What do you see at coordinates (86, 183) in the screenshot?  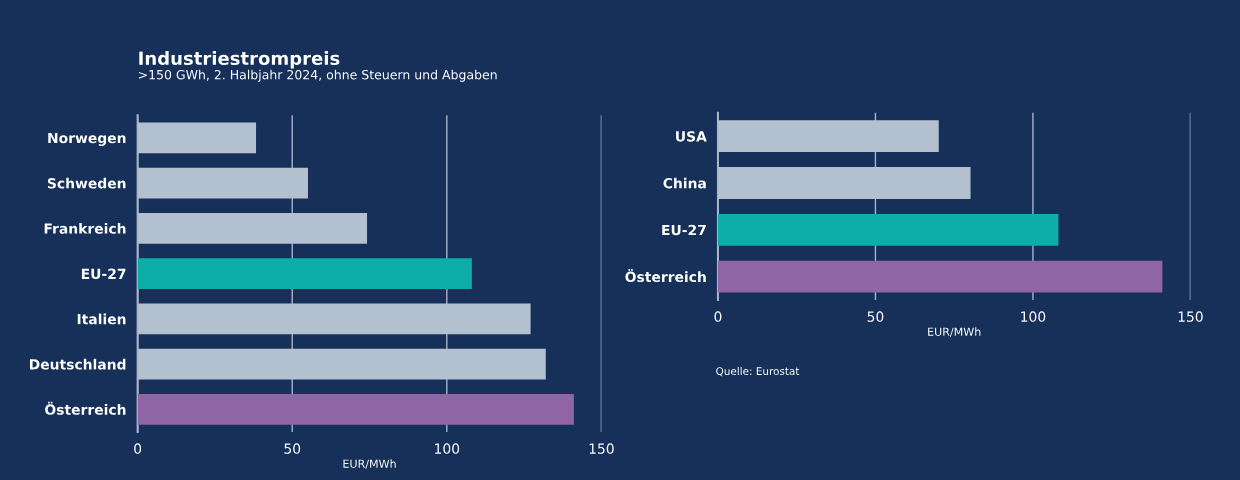 I see `y-tick-label: Schweden` at bounding box center [86, 183].